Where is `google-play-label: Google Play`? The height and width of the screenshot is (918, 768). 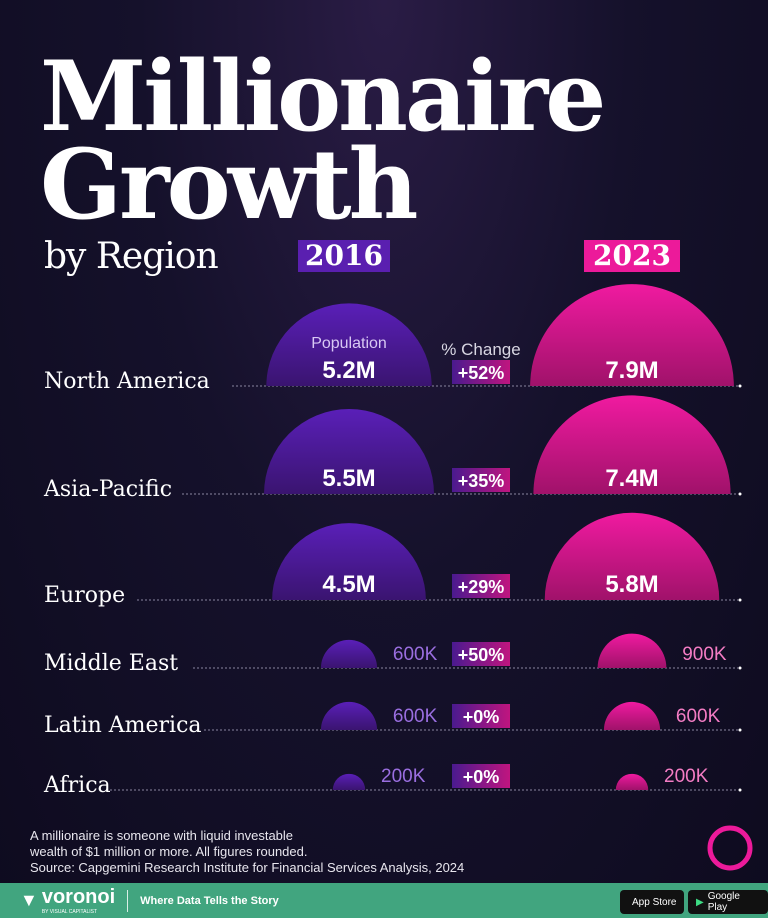
google-play-label: Google Play is located at coordinates (723, 902).